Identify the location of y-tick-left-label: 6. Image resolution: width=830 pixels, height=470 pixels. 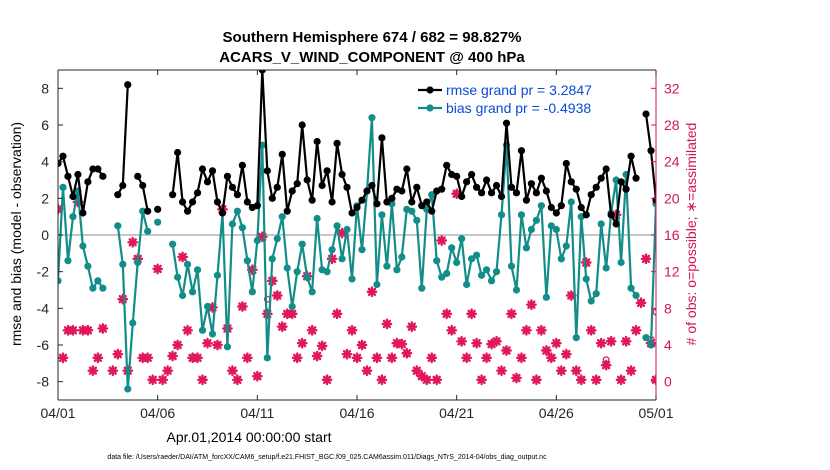
(45, 125).